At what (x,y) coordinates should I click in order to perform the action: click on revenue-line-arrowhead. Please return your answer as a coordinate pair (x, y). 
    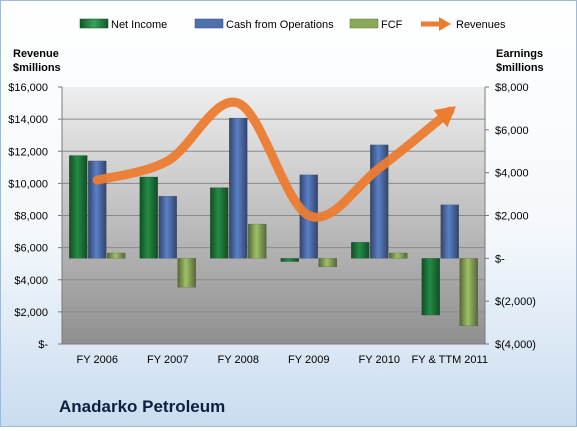
    Looking at the image, I should click on (444, 117).